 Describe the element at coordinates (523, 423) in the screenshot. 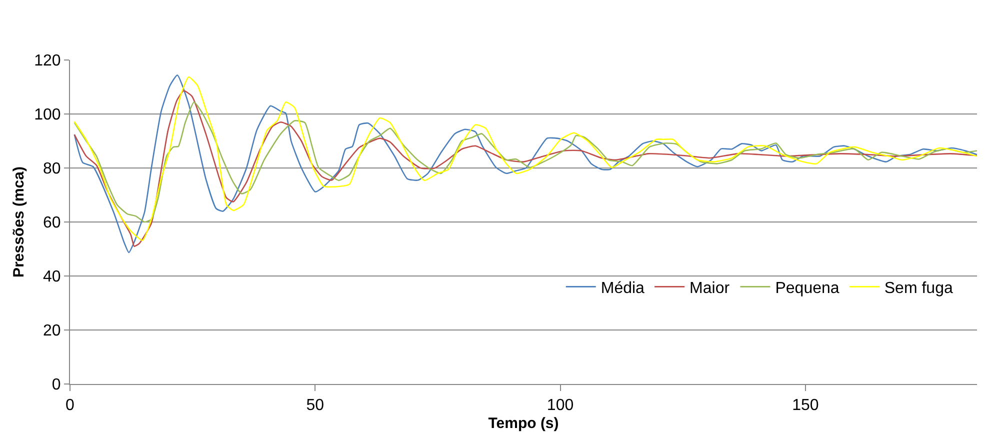

I see `x-axis-title: Tempo (s)` at that location.